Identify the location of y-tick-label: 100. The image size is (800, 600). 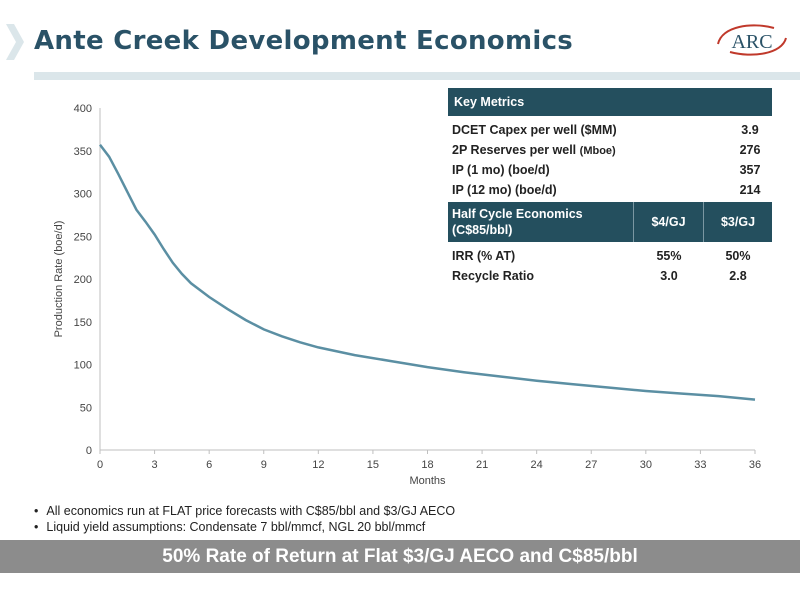
(83, 366).